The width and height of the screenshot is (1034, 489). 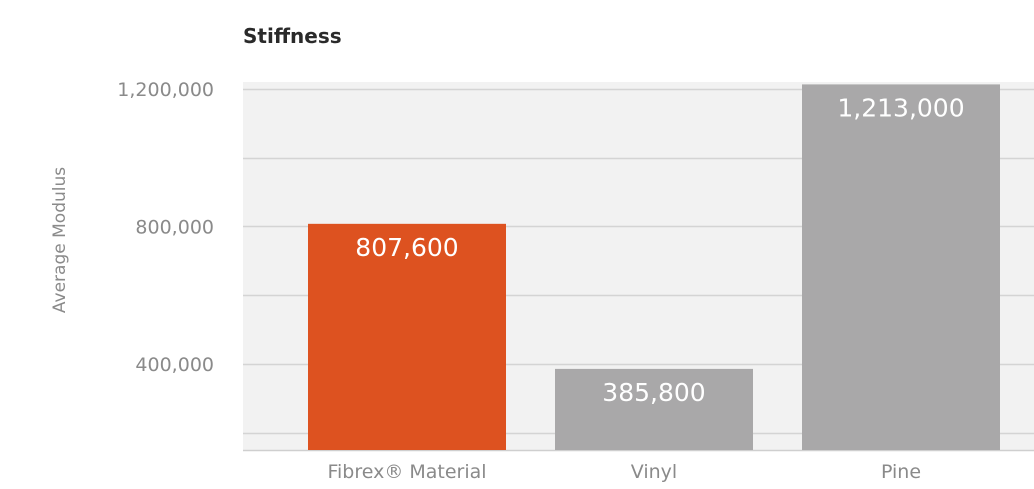 What do you see at coordinates (653, 392) in the screenshot?
I see `data-label: 385,800` at bounding box center [653, 392].